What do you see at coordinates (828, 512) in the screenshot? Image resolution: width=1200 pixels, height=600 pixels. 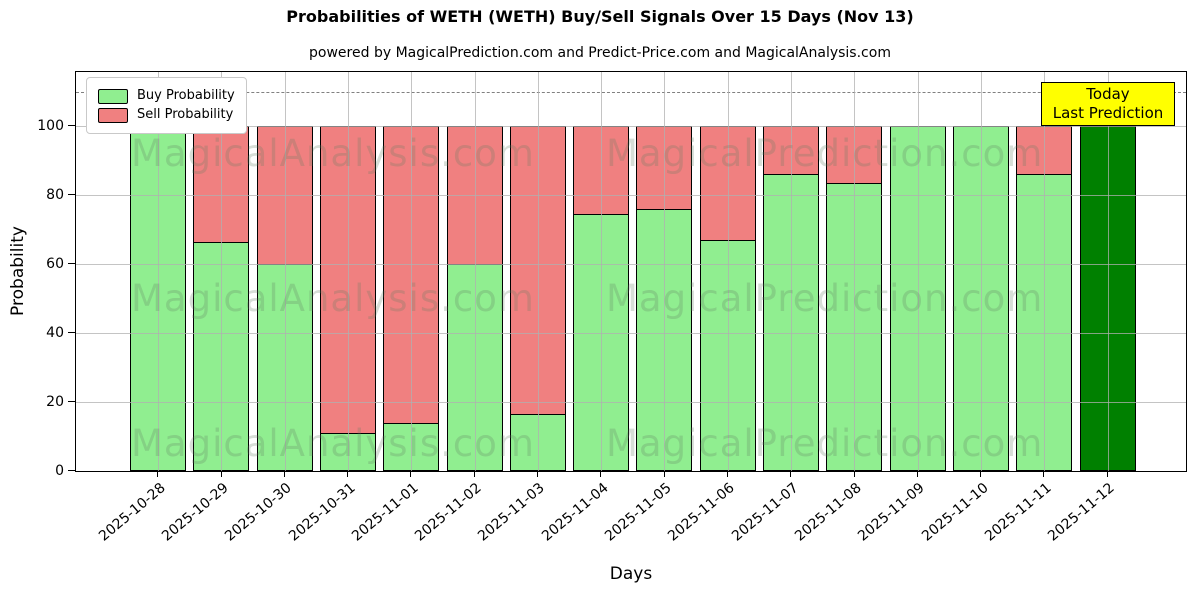 I see `x-tick-label-text: 2025-11-08` at bounding box center [828, 512].